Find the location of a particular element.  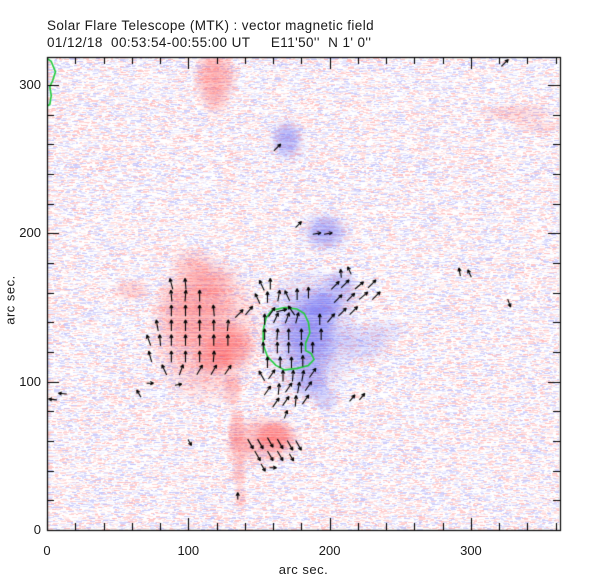

y-tick-label: 300 is located at coordinates (30, 85).